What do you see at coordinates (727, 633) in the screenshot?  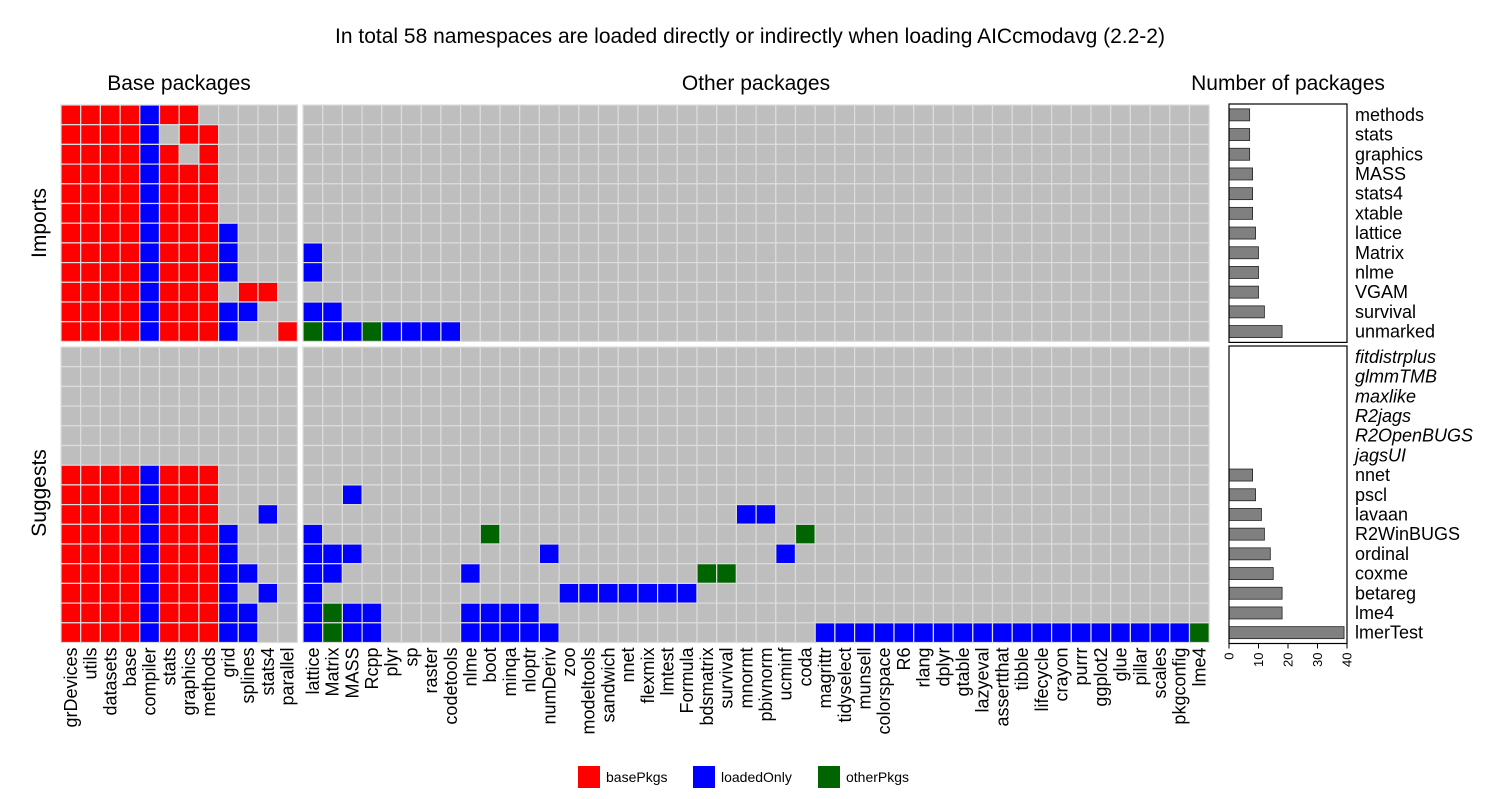 I see `cell-lmerTest-survival` at bounding box center [727, 633].